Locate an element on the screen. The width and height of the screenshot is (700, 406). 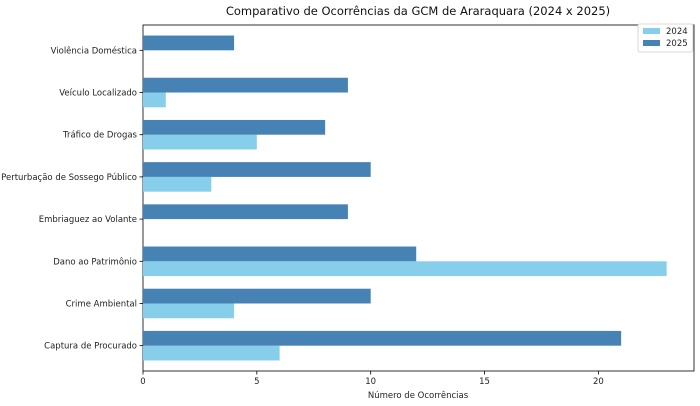
x-tick-label: 5 is located at coordinates (256, 382).